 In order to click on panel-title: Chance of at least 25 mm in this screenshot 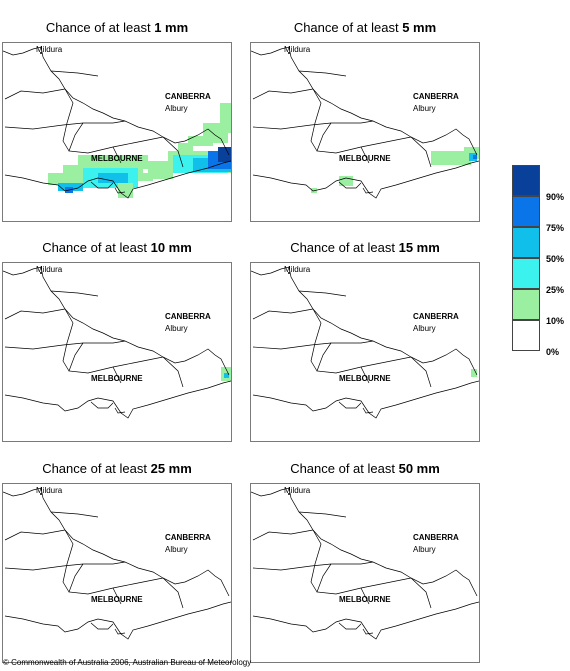, I will do `click(117, 468)`.